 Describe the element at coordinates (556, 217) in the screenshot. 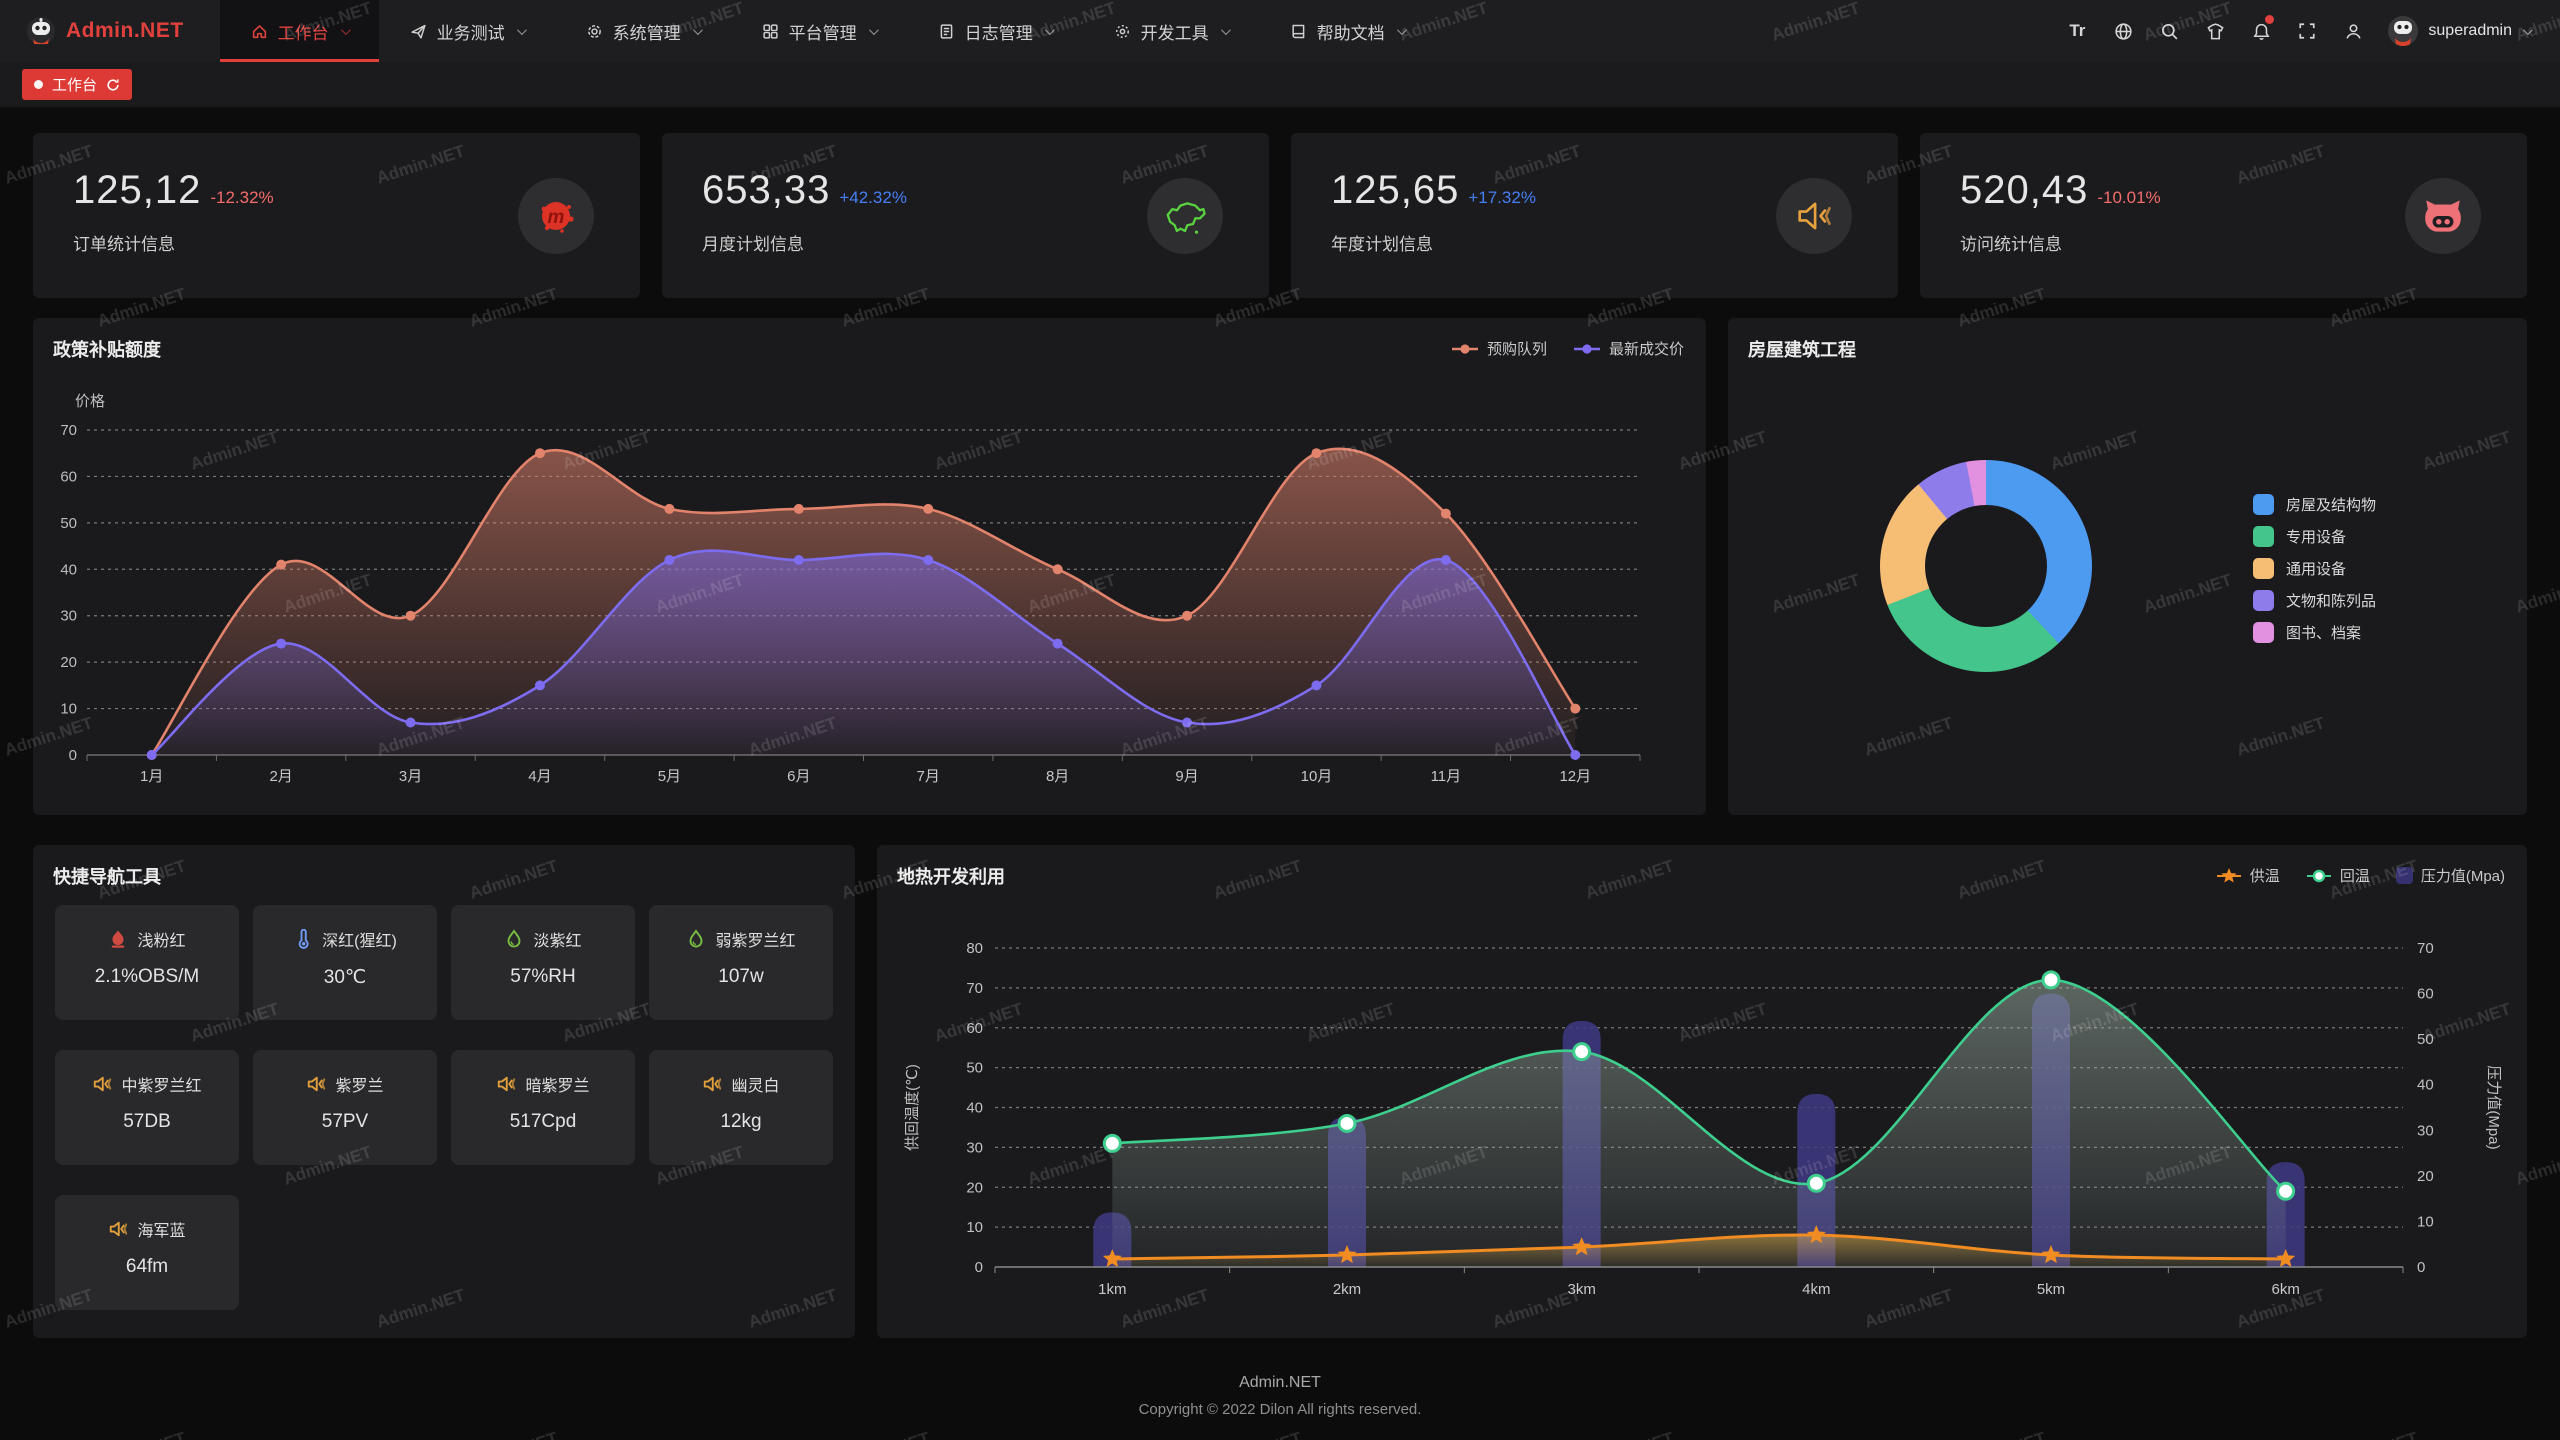

I see `svg-text: m` at that location.